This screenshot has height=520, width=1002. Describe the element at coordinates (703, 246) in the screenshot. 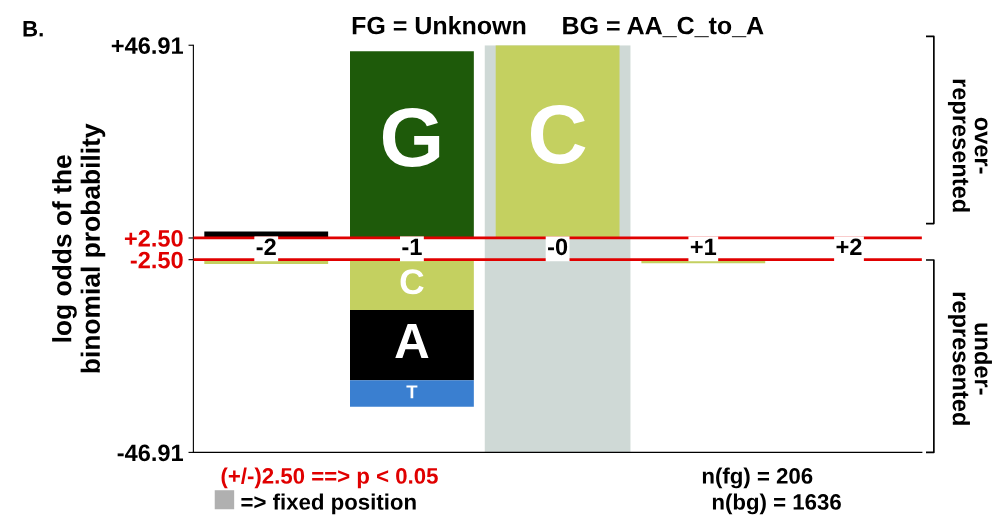

I see `x-tick-label: +1` at that location.